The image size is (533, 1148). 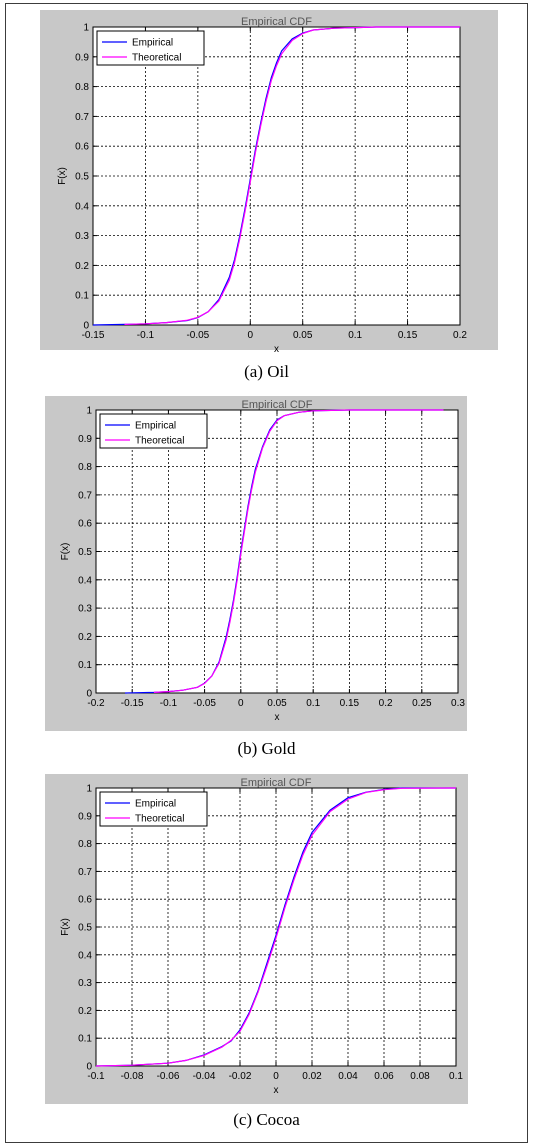 I want to click on x-tick-label: -0.02, so click(x=240, y=1076).